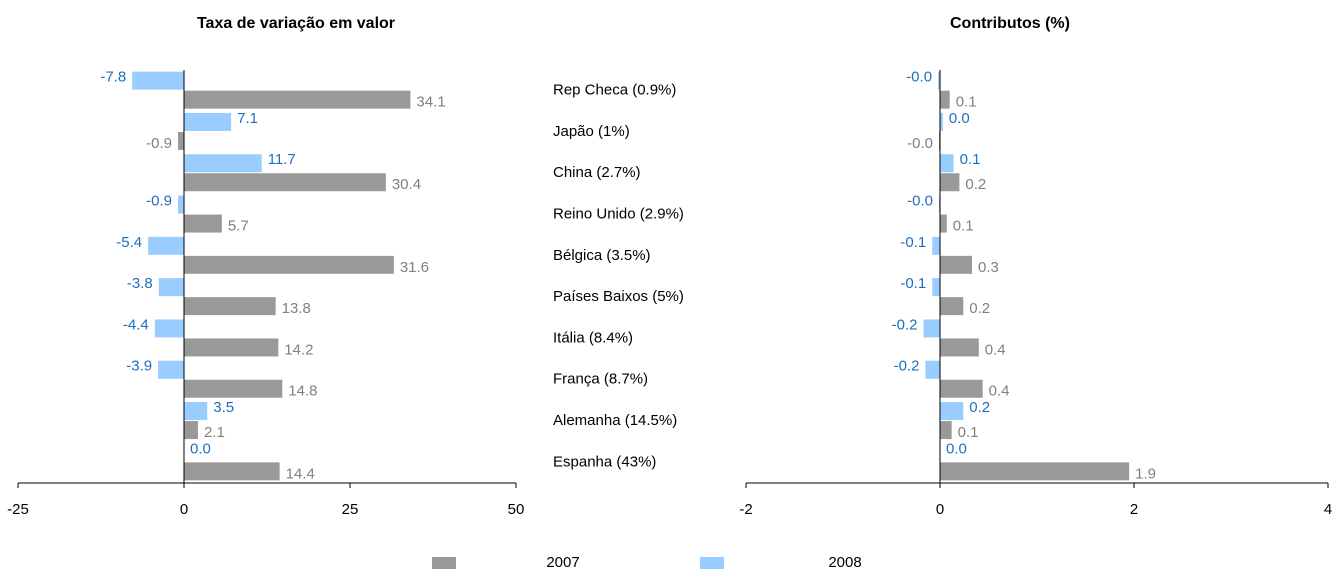  Describe the element at coordinates (350, 509) in the screenshot. I see `x-tick-label: 25` at that location.